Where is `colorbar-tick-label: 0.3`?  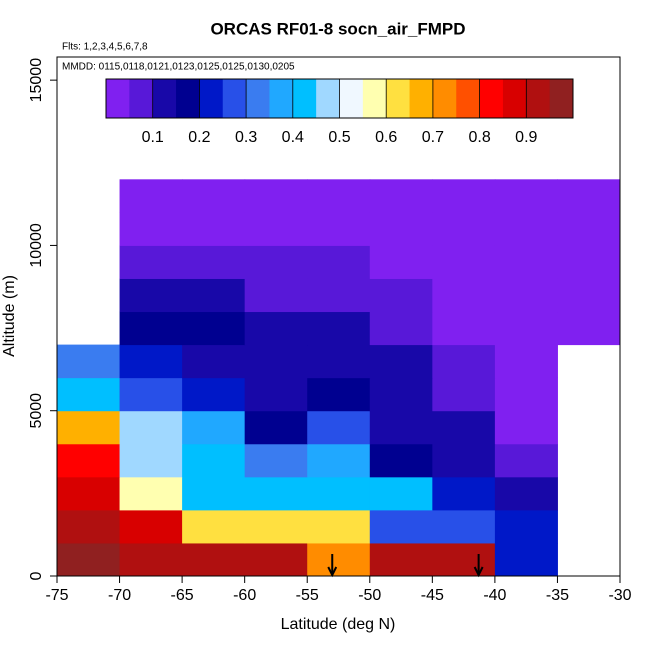
colorbar-tick-label: 0.3 is located at coordinates (246, 137).